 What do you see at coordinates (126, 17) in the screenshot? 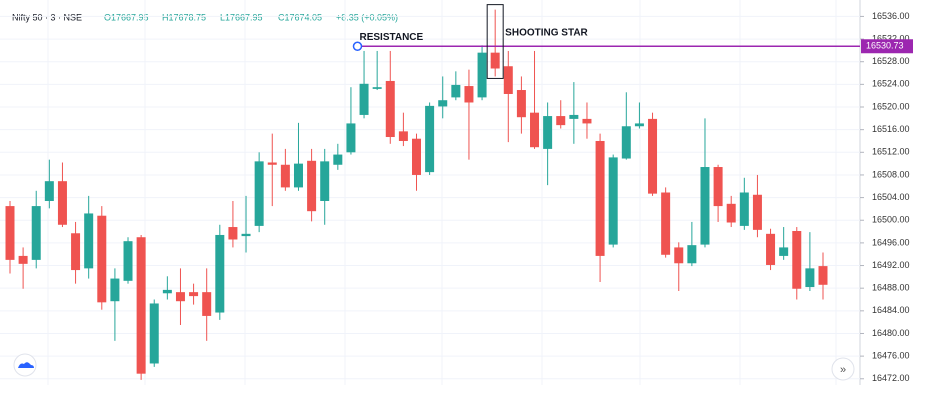
I see `ohlc-value: O17667.95` at bounding box center [126, 17].